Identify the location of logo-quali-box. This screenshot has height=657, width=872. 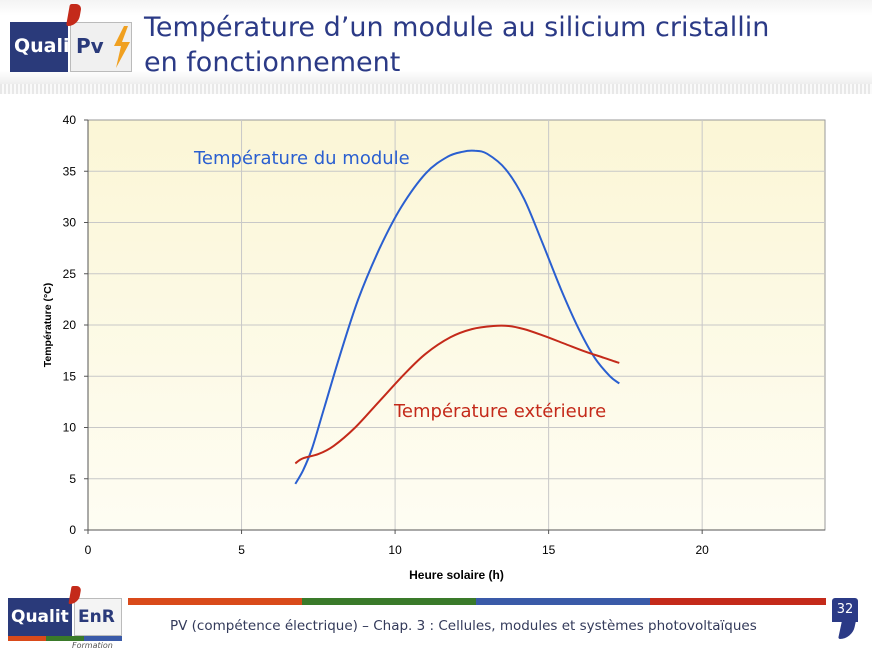
(39, 47).